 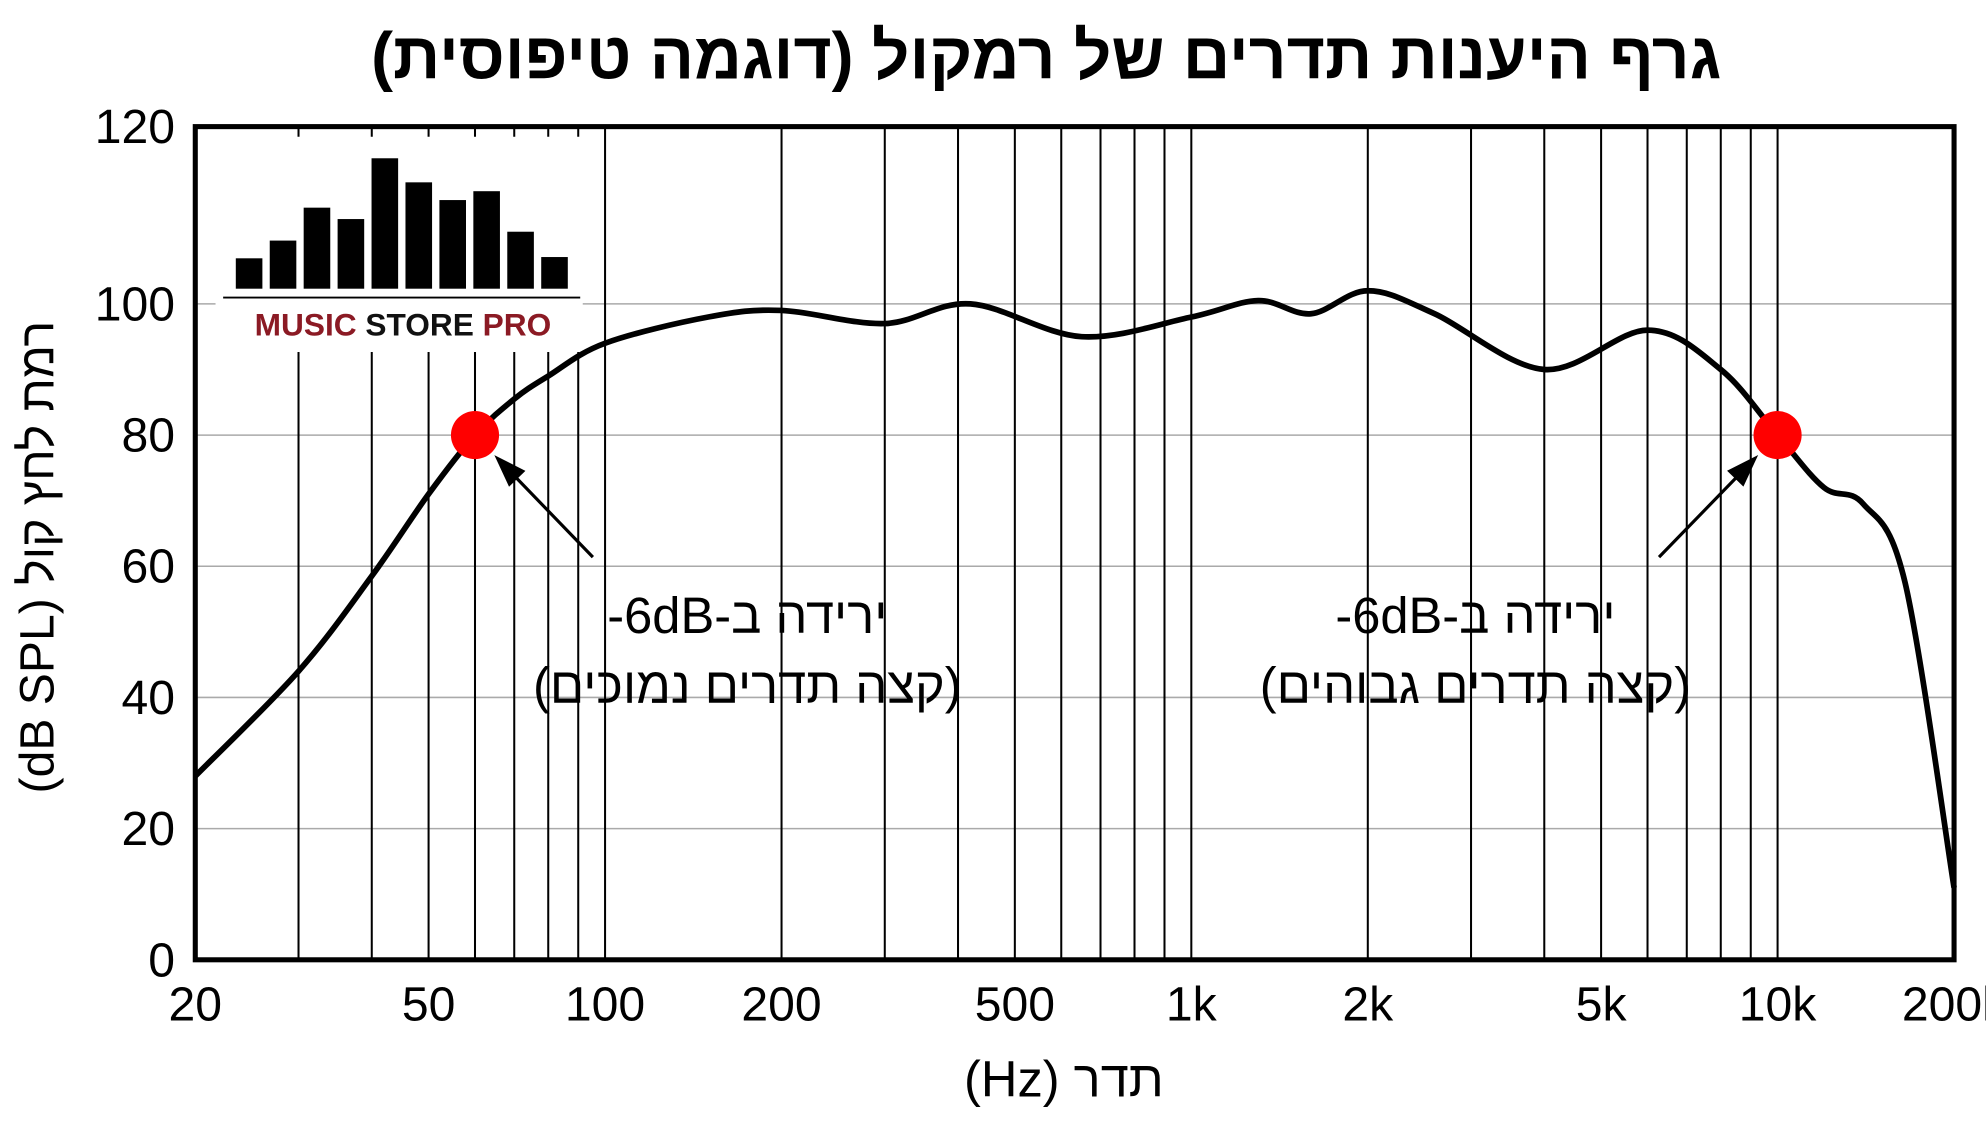 What do you see at coordinates (1368, 1005) in the screenshot?
I see `x-tick-label: 2k` at bounding box center [1368, 1005].